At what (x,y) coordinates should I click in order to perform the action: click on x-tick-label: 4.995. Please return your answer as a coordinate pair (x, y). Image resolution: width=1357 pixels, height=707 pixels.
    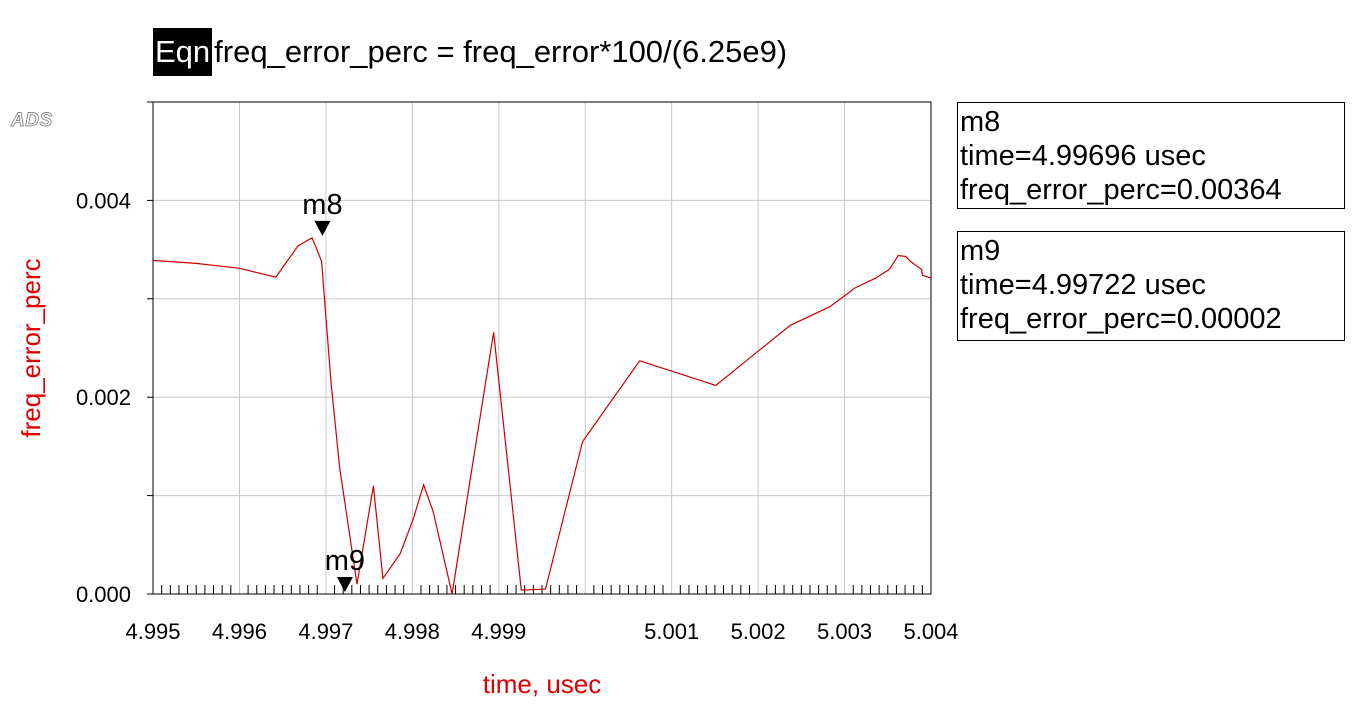
    Looking at the image, I should click on (152, 631).